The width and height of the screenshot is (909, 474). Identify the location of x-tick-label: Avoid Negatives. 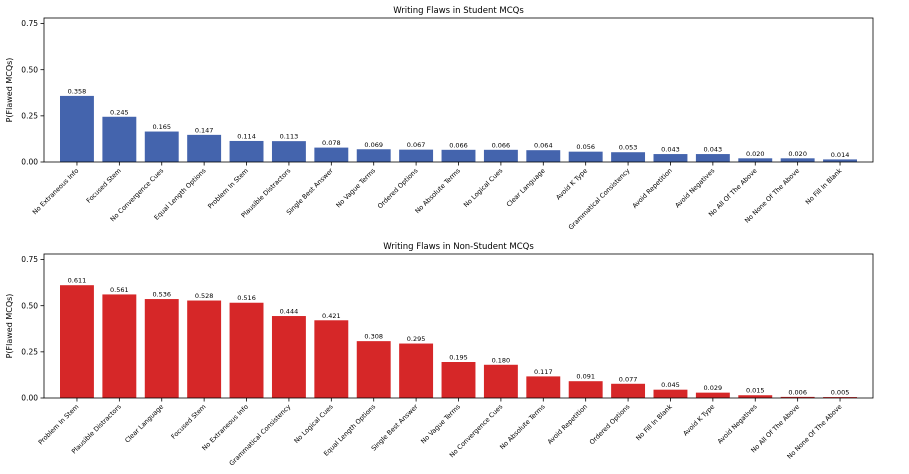
(695, 187).